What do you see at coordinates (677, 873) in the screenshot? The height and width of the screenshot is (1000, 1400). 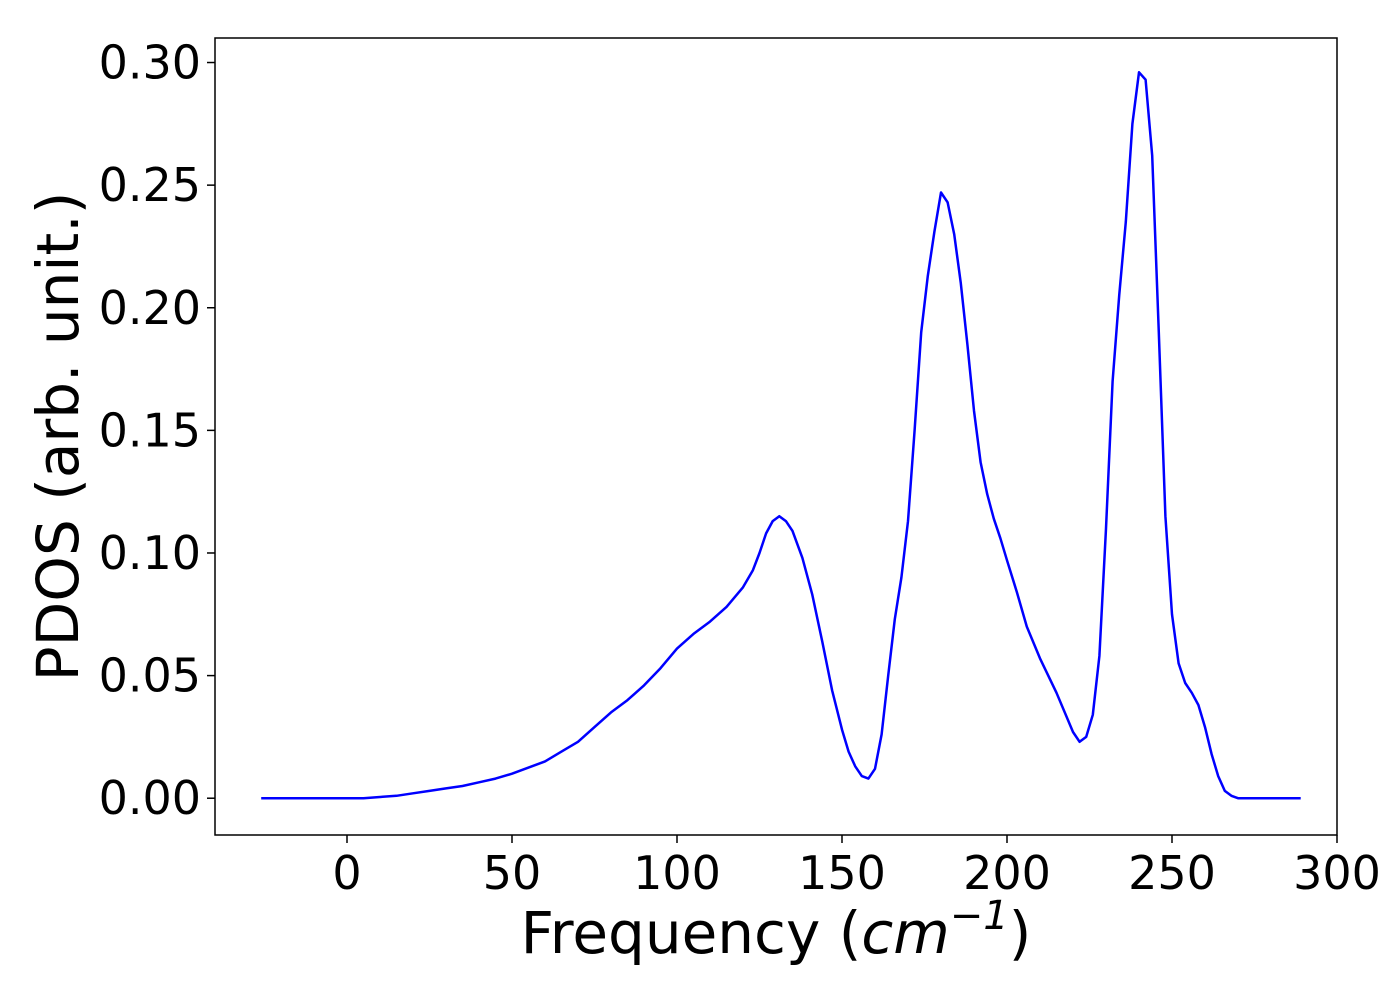 I see `x-tick-label: 100` at bounding box center [677, 873].